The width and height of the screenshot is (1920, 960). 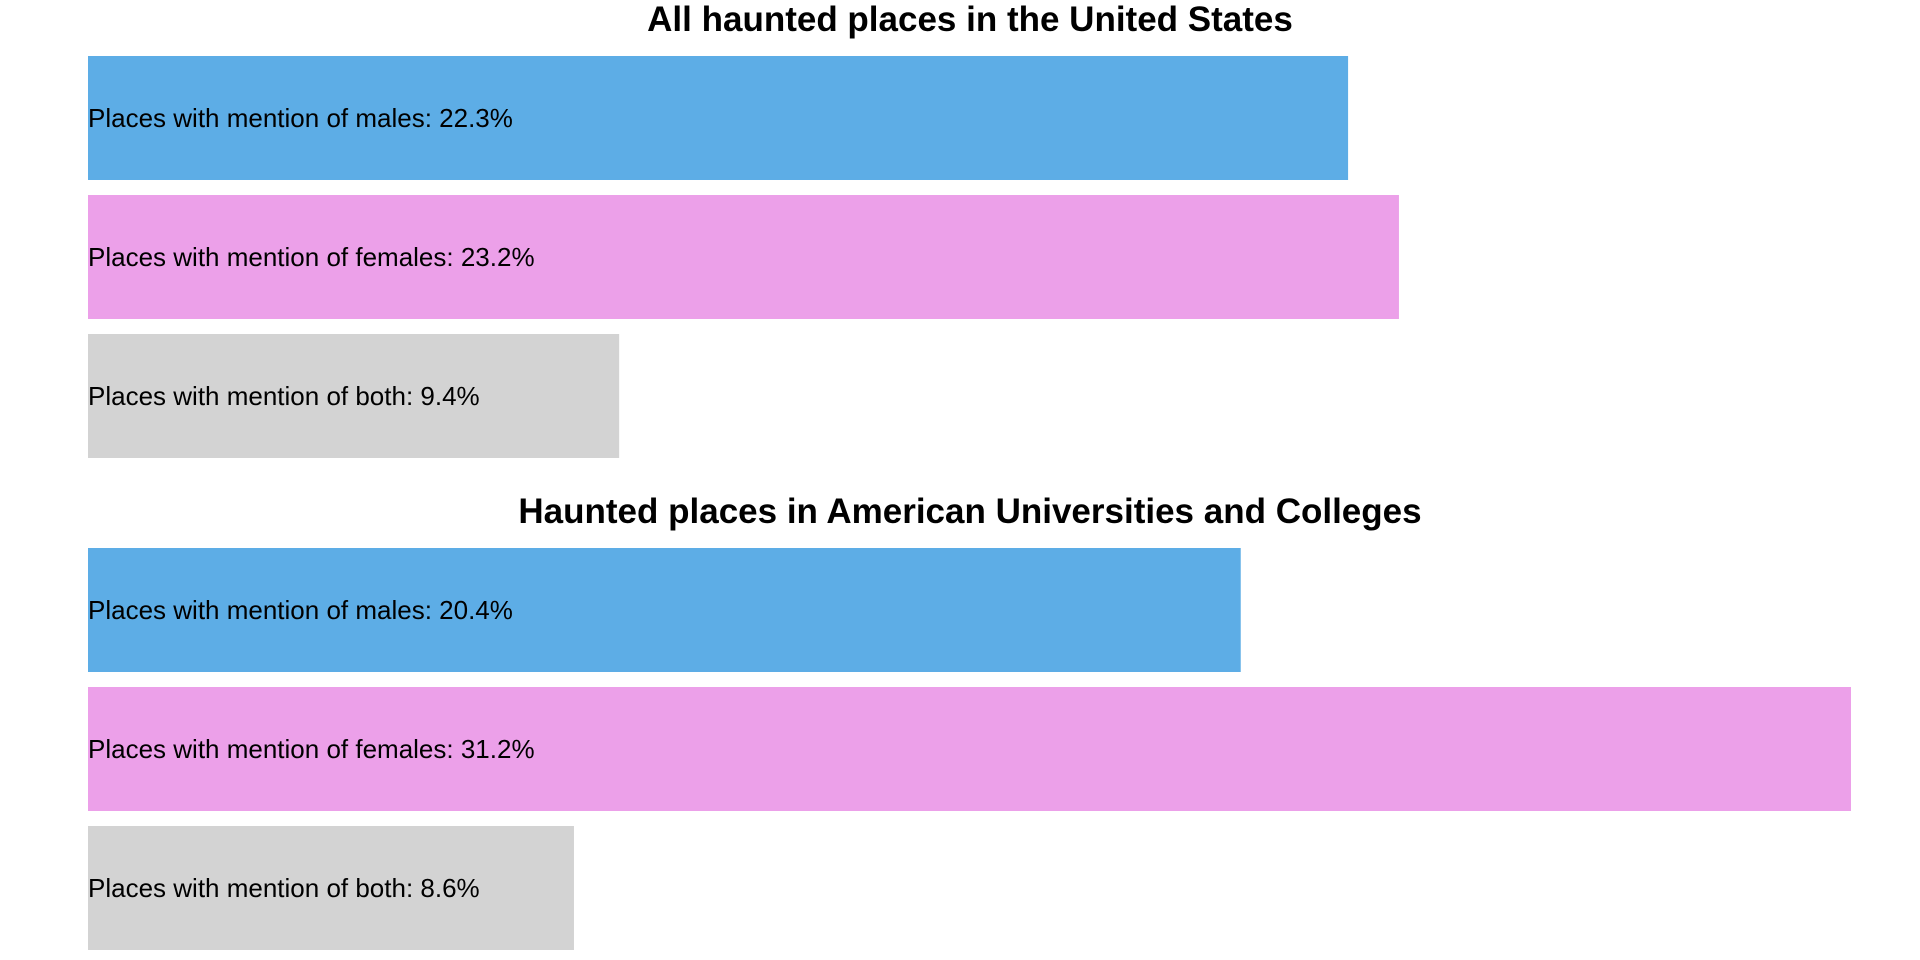 What do you see at coordinates (284, 888) in the screenshot?
I see `bar-label-both: Places with mention of both: 8.6%` at bounding box center [284, 888].